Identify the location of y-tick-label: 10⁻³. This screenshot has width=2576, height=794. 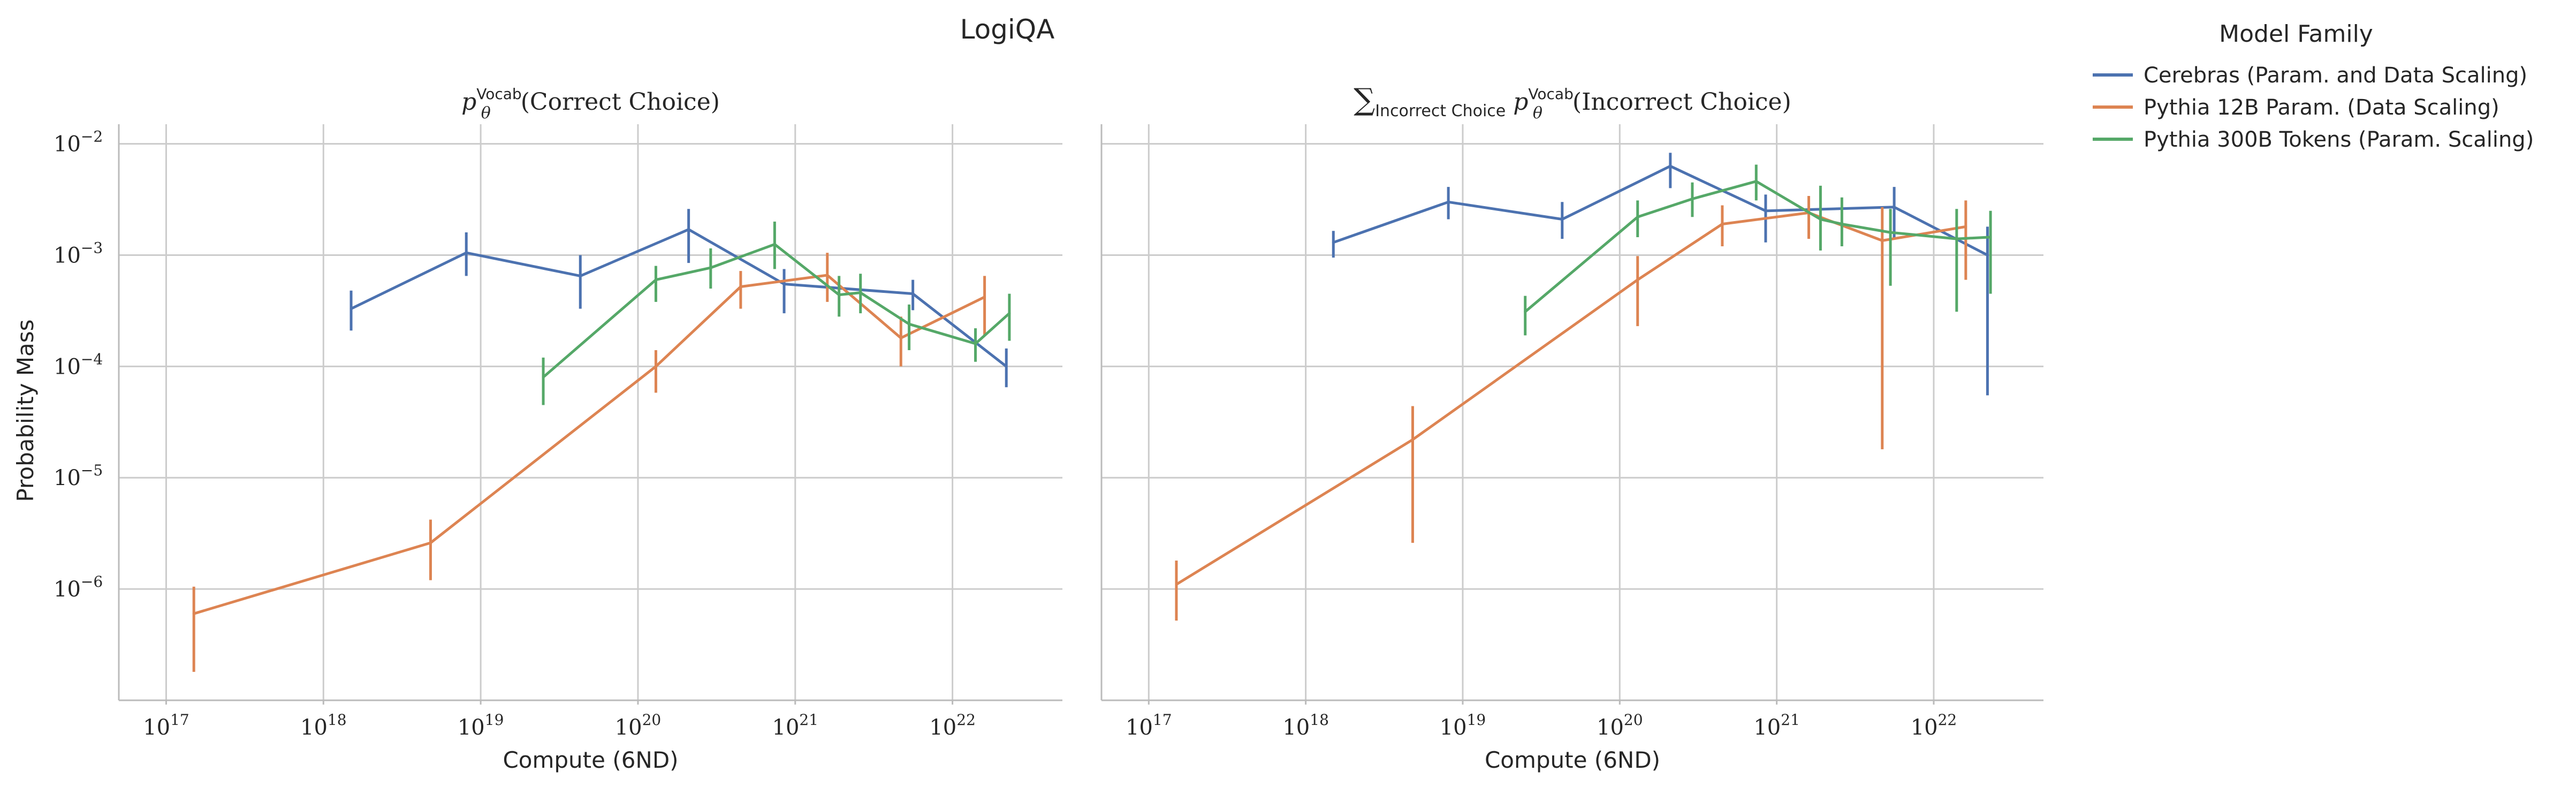
(78, 253).